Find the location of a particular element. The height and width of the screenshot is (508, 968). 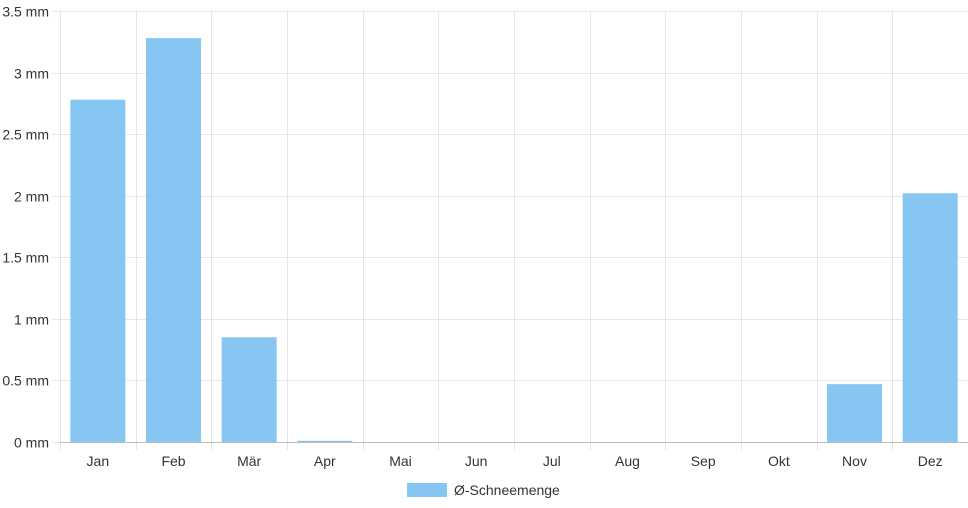

x-tick-label: Jul is located at coordinates (552, 461).